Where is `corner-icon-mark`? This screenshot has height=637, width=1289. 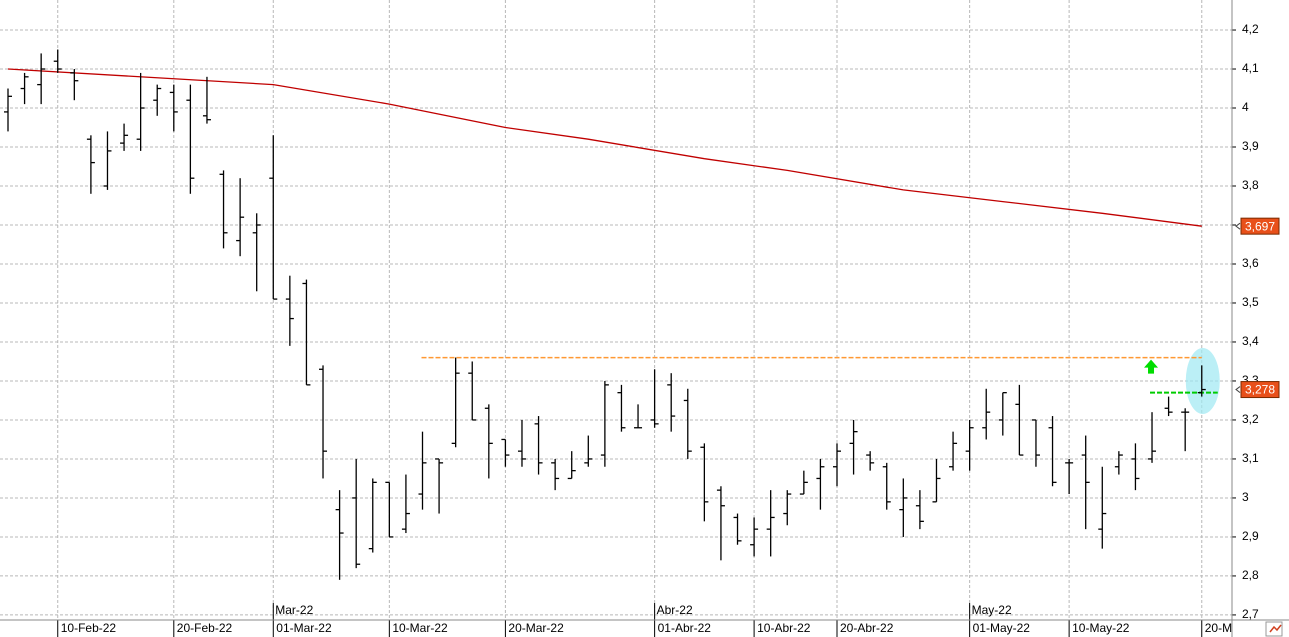 corner-icon-mark is located at coordinates (1275, 628).